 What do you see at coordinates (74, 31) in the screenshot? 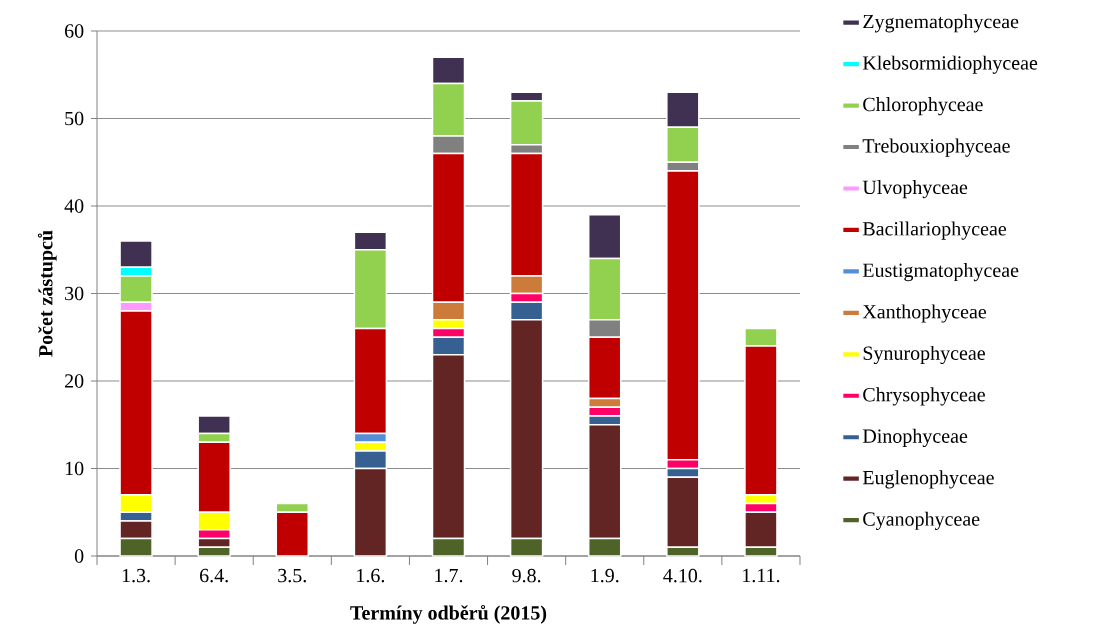
I see `y-tick-label: 60` at bounding box center [74, 31].